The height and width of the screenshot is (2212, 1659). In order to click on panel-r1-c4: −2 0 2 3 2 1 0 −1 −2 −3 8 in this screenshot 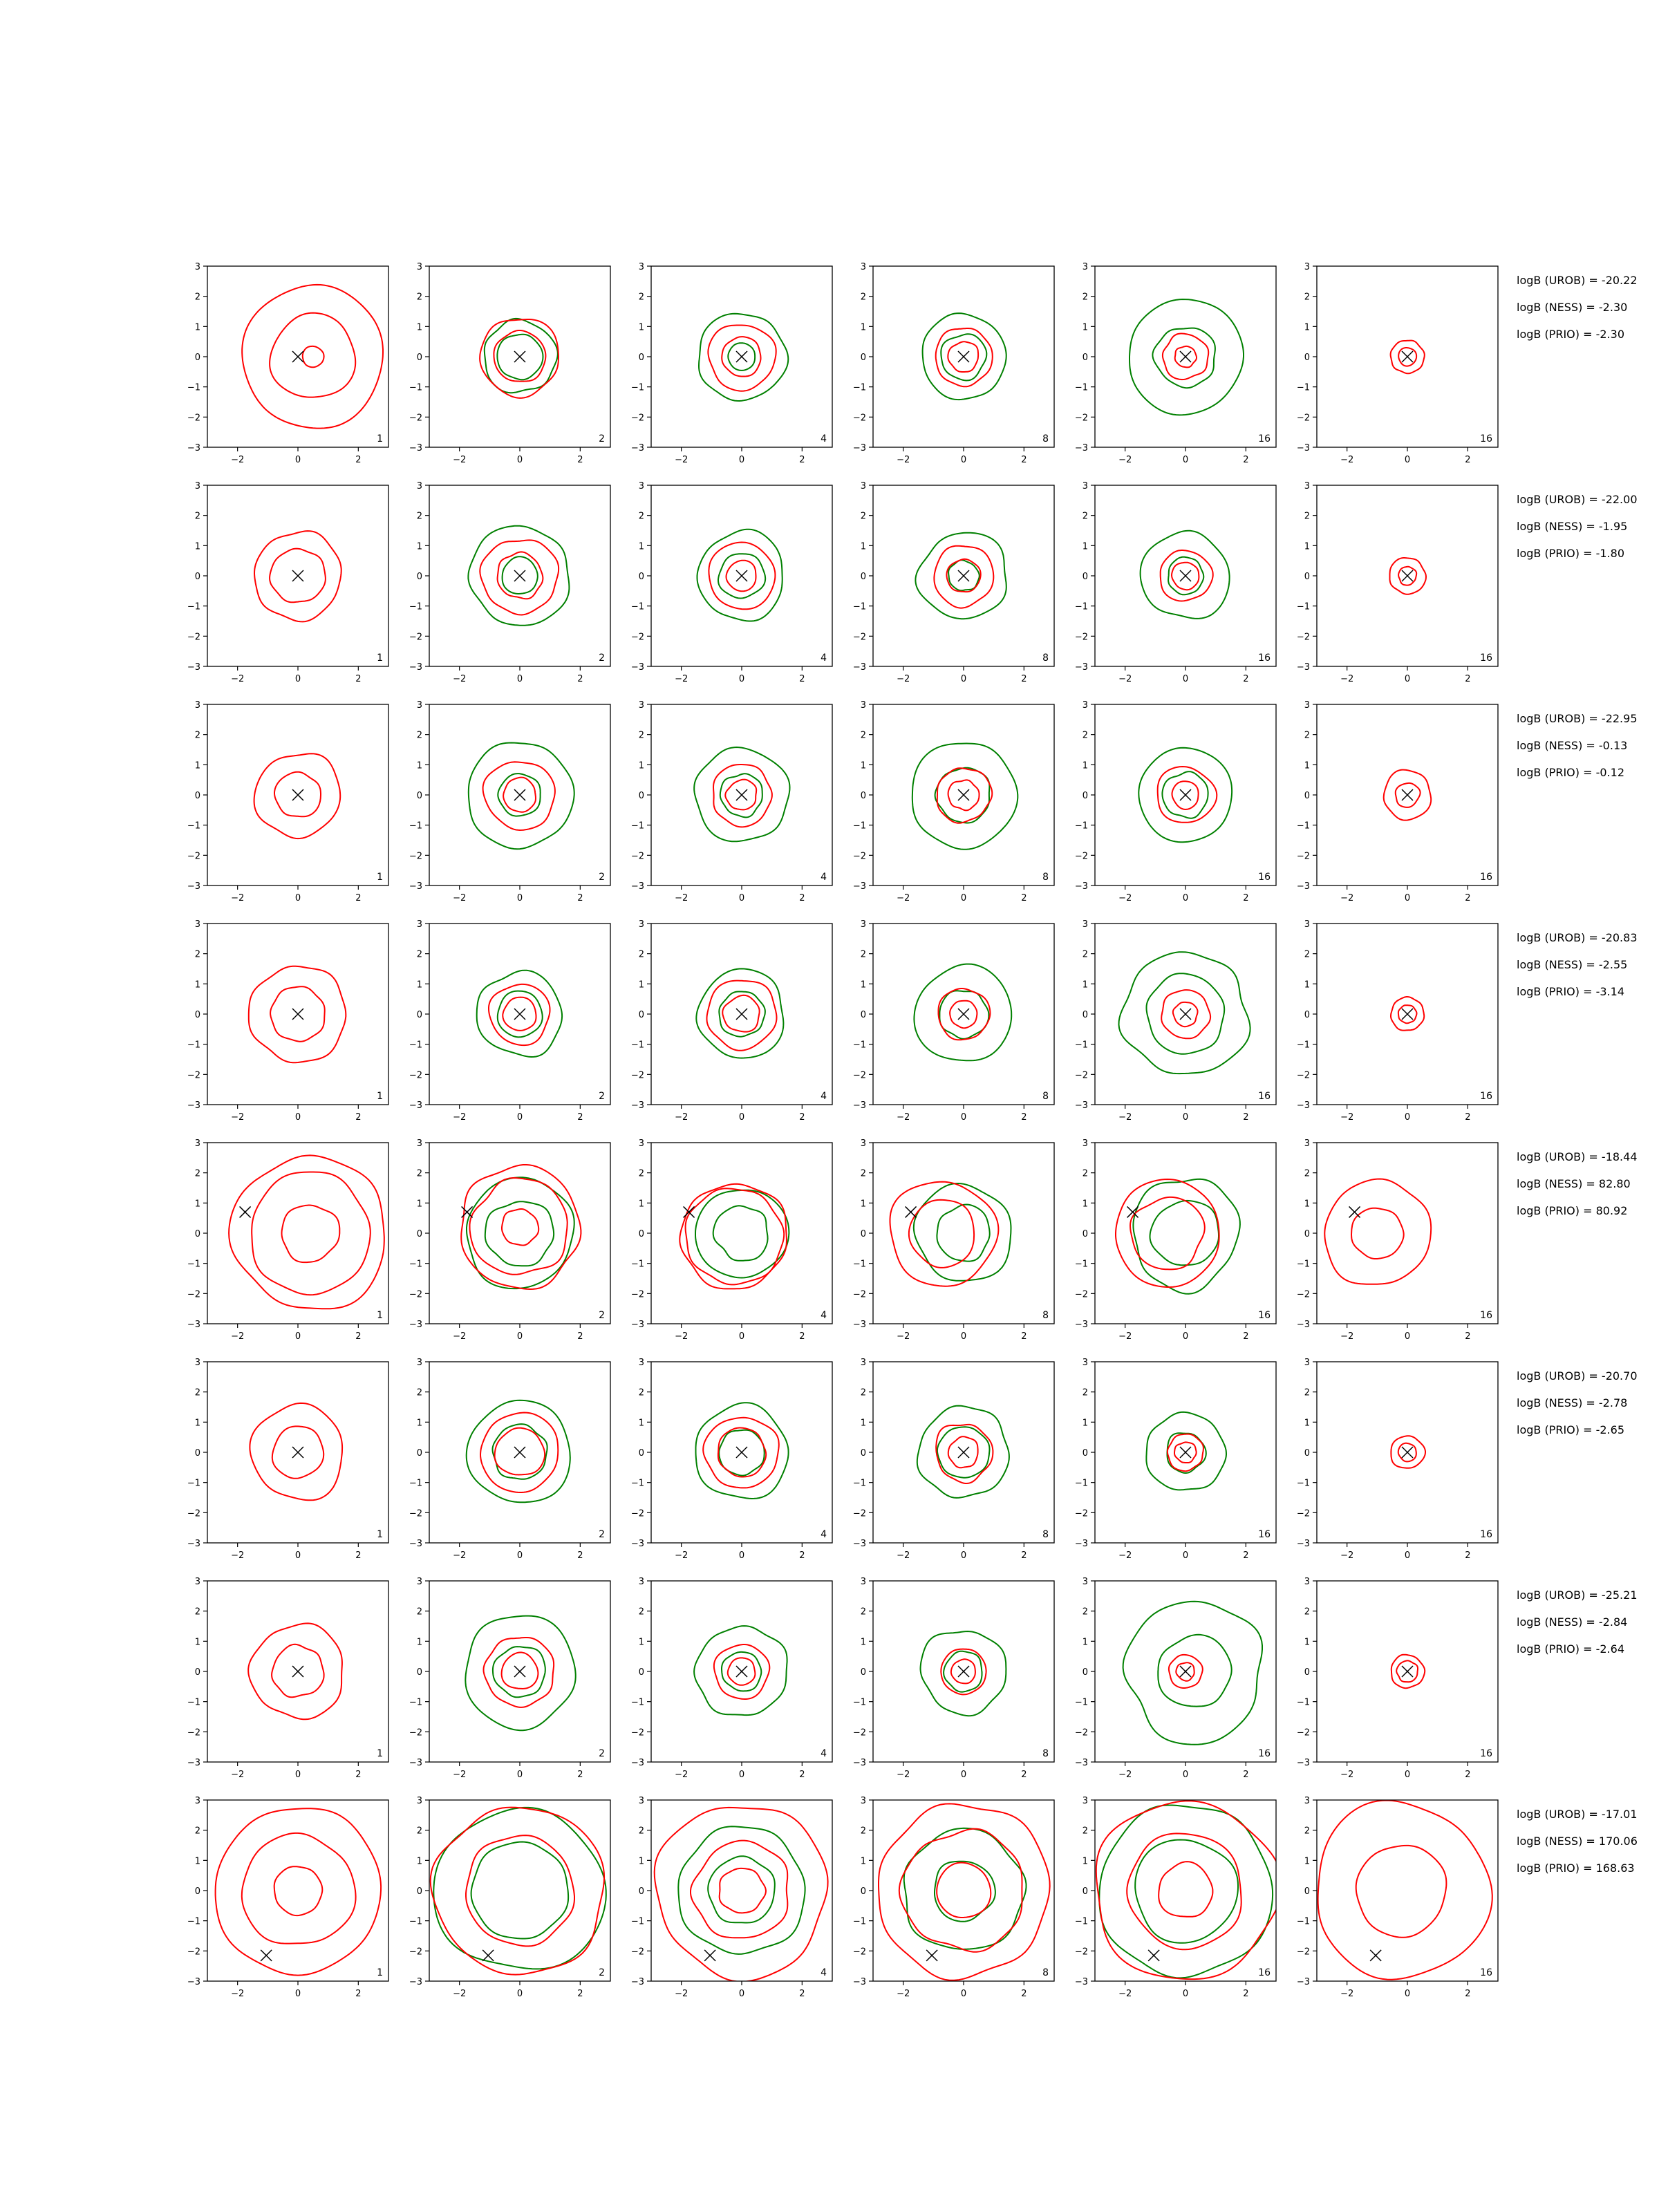, I will do `click(954, 364)`.